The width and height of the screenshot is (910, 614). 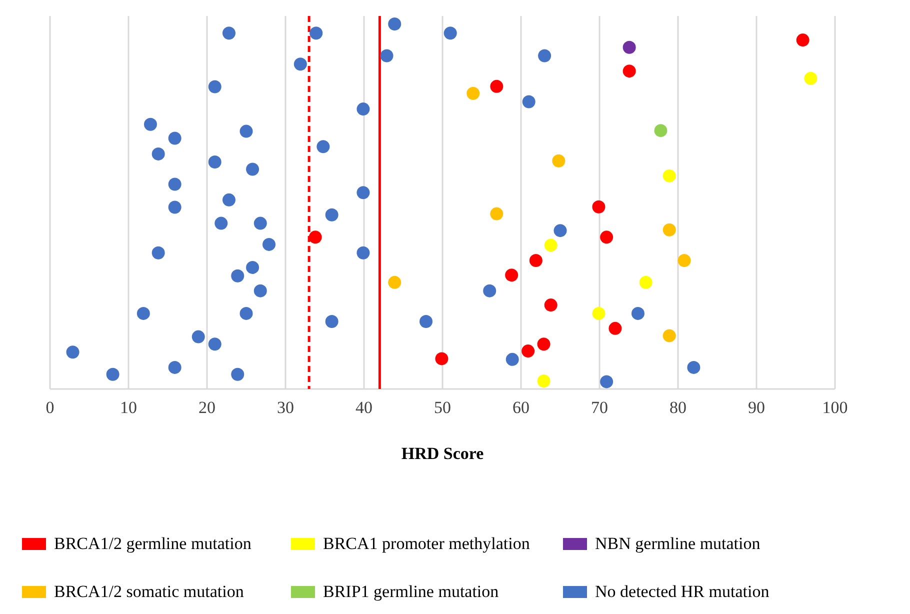 What do you see at coordinates (678, 543) in the screenshot?
I see `legend-label: NBN germline mutation` at bounding box center [678, 543].